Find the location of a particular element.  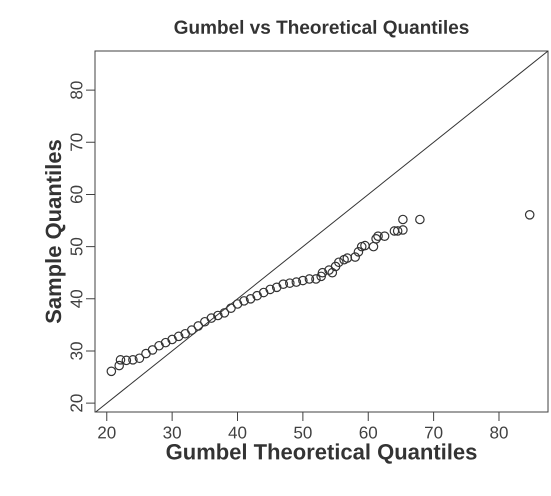

x-axis-title: Gumbel Theoretical Quantiles is located at coordinates (321, 453).